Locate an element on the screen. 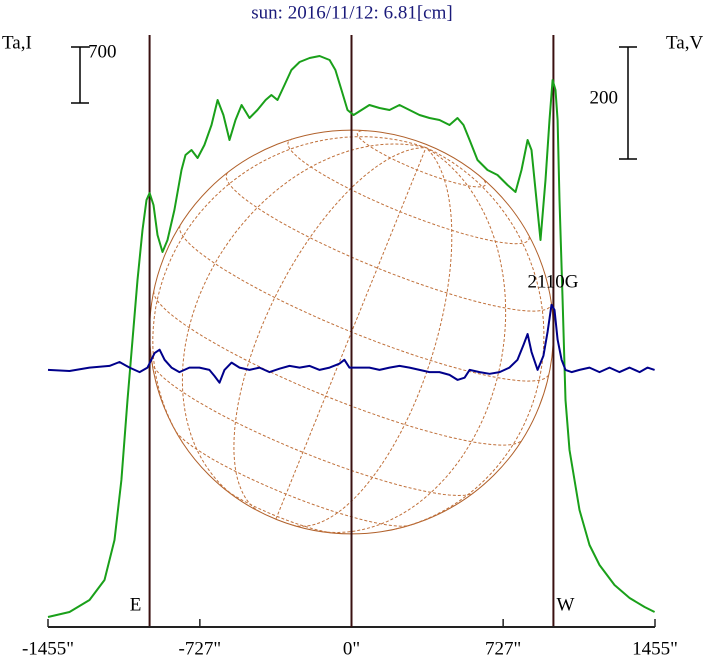 The image size is (708, 662). x-tick-label: 0" is located at coordinates (351, 648).